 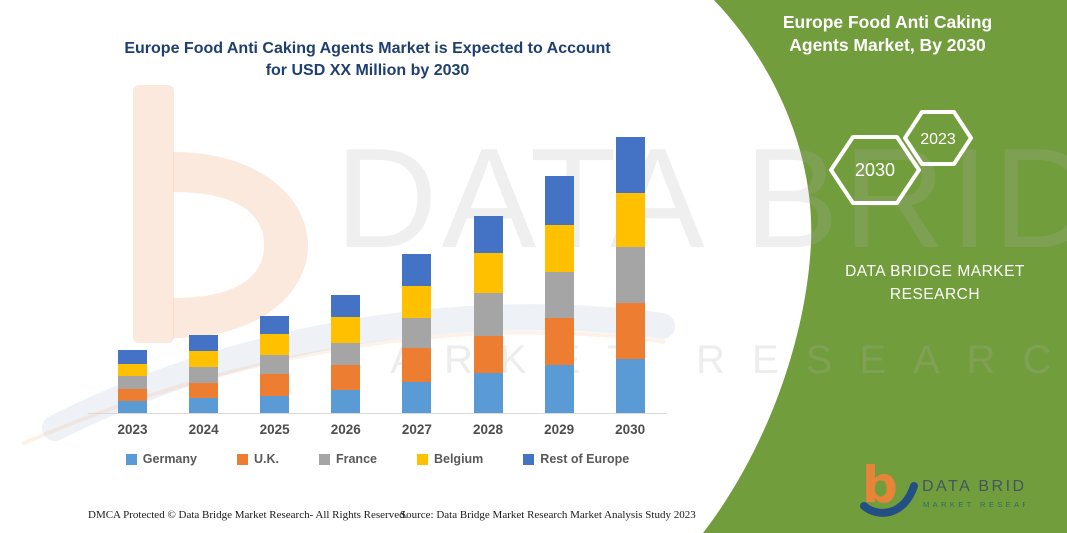 What do you see at coordinates (169, 459) in the screenshot?
I see `legend-label: Germany` at bounding box center [169, 459].